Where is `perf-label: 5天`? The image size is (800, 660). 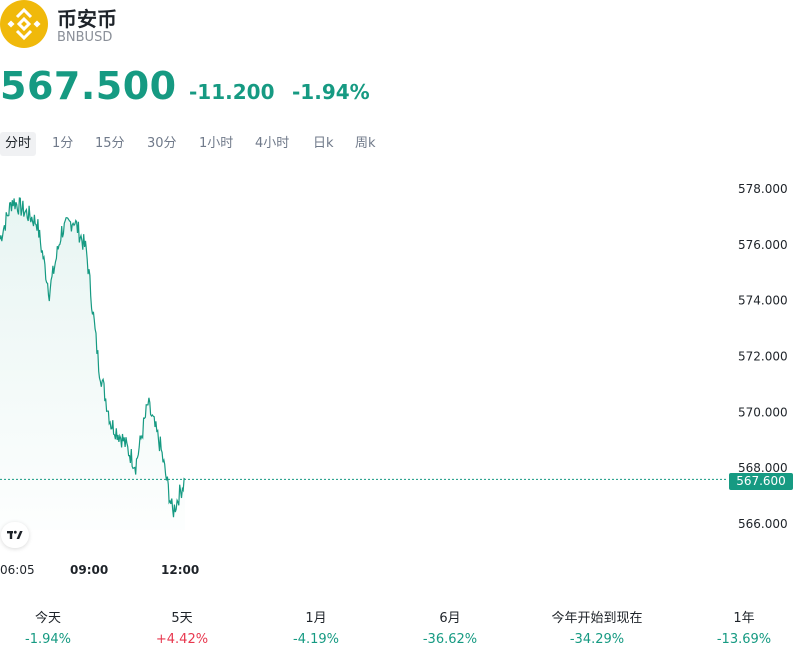
perf-label: 5天 is located at coordinates (182, 618).